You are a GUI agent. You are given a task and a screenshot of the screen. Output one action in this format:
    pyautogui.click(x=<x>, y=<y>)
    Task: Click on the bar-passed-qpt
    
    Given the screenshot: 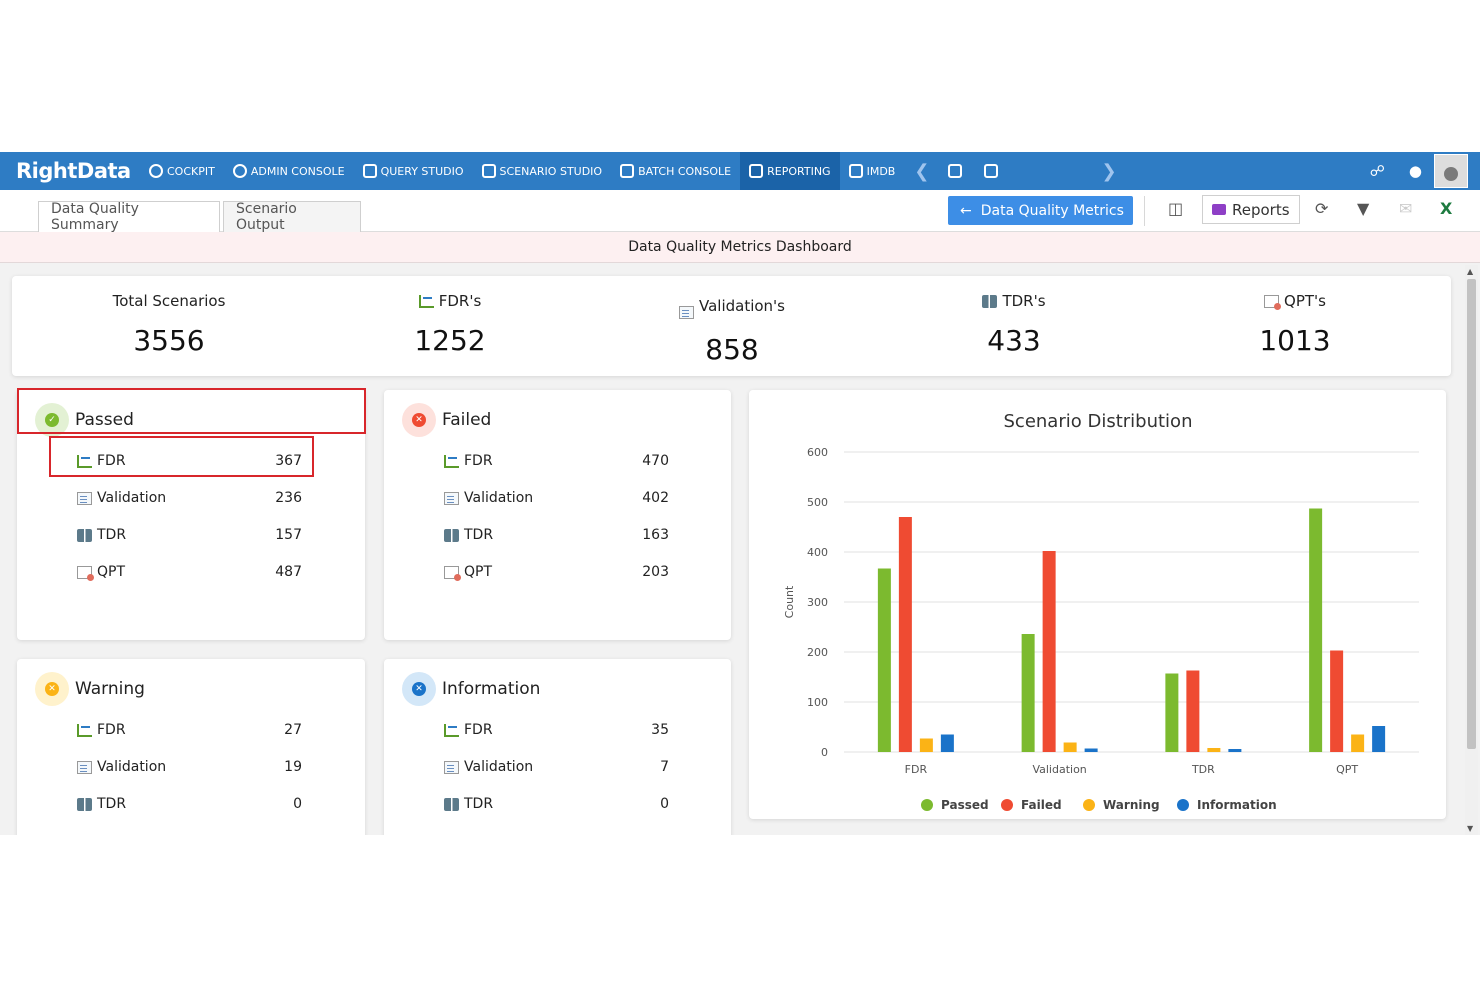 What is the action you would take?
    pyautogui.click(x=1316, y=630)
    